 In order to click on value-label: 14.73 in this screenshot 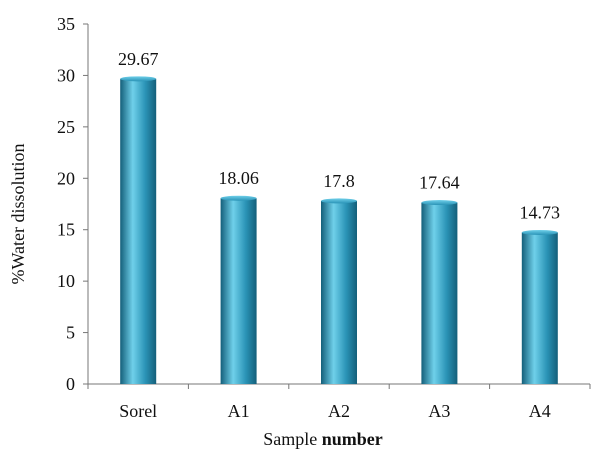, I will do `click(540, 212)`.